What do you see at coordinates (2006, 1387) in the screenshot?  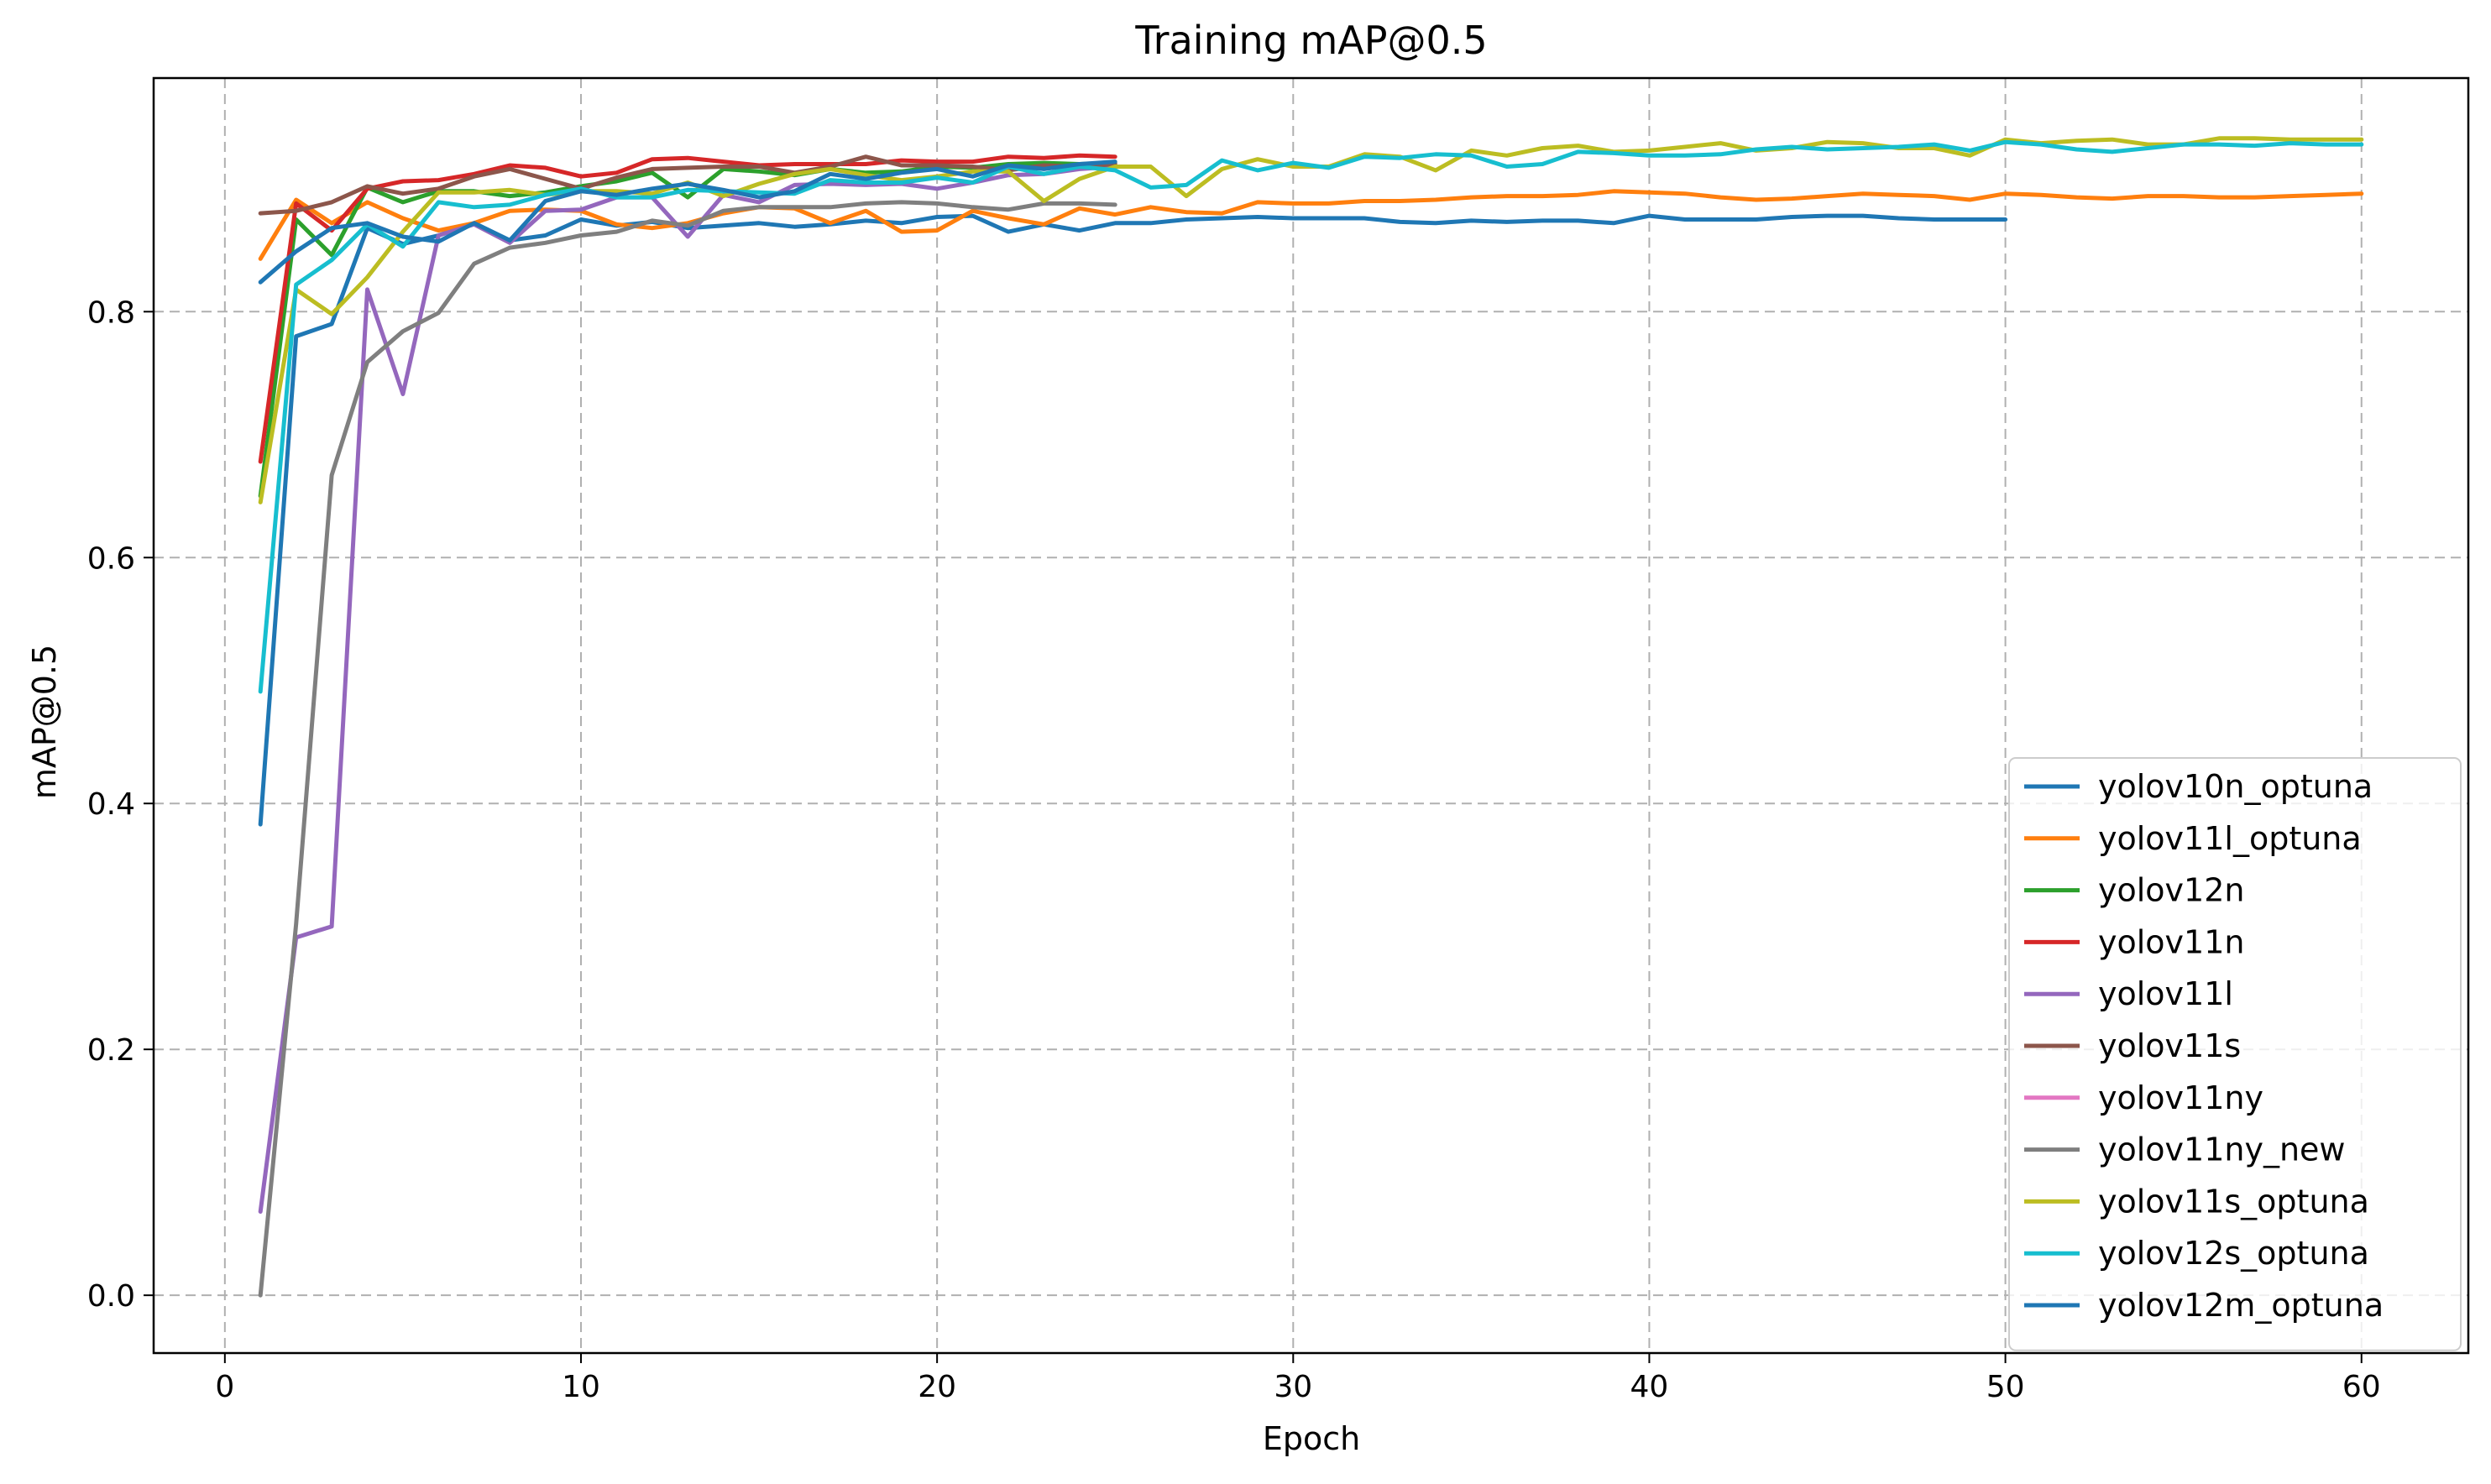 I see `x-tick-label: 50` at bounding box center [2006, 1387].